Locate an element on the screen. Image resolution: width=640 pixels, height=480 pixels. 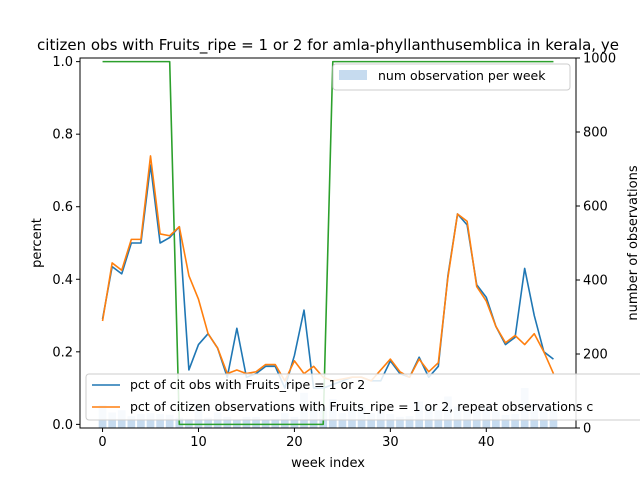
y-tick-label-0.8: 0.8 is located at coordinates (62, 135).